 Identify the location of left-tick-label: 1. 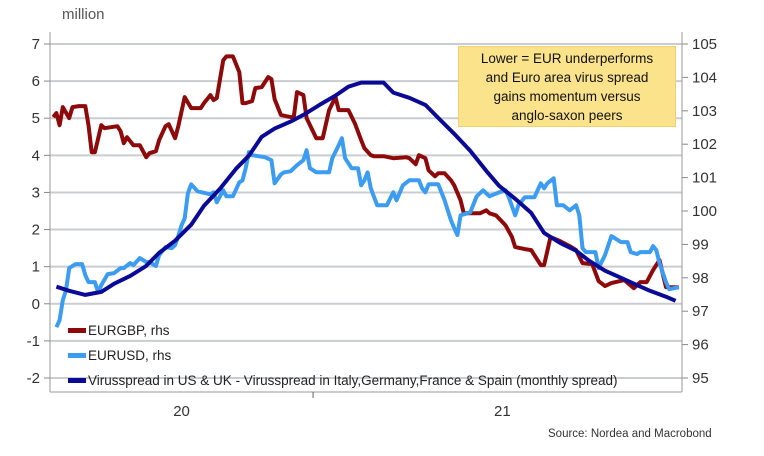
(36, 267).